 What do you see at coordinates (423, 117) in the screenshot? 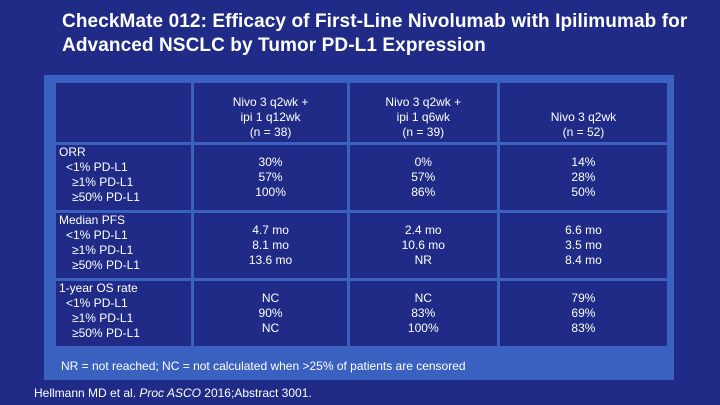
I see `column-header-line: ipi 1 q6wk` at bounding box center [423, 117].